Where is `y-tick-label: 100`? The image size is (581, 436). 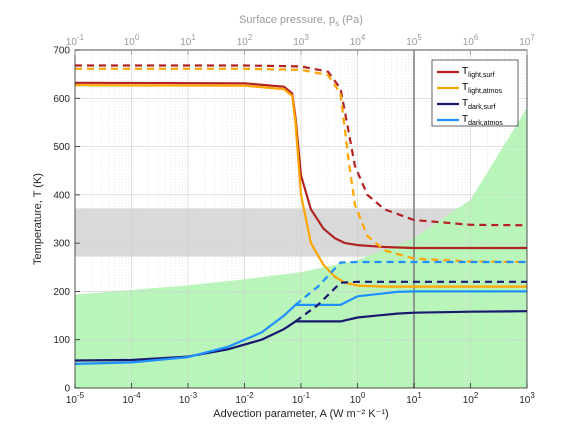
y-tick-label: 100 is located at coordinates (61, 340).